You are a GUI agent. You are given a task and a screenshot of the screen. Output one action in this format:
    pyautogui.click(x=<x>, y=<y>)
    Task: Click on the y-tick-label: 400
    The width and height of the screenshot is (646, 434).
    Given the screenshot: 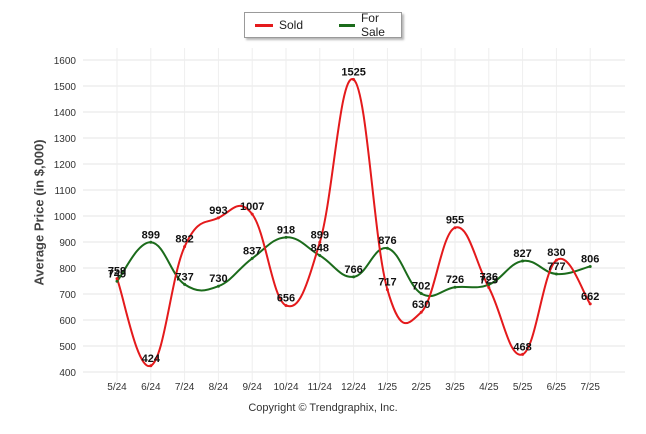 What is the action you would take?
    pyautogui.click(x=67, y=373)
    